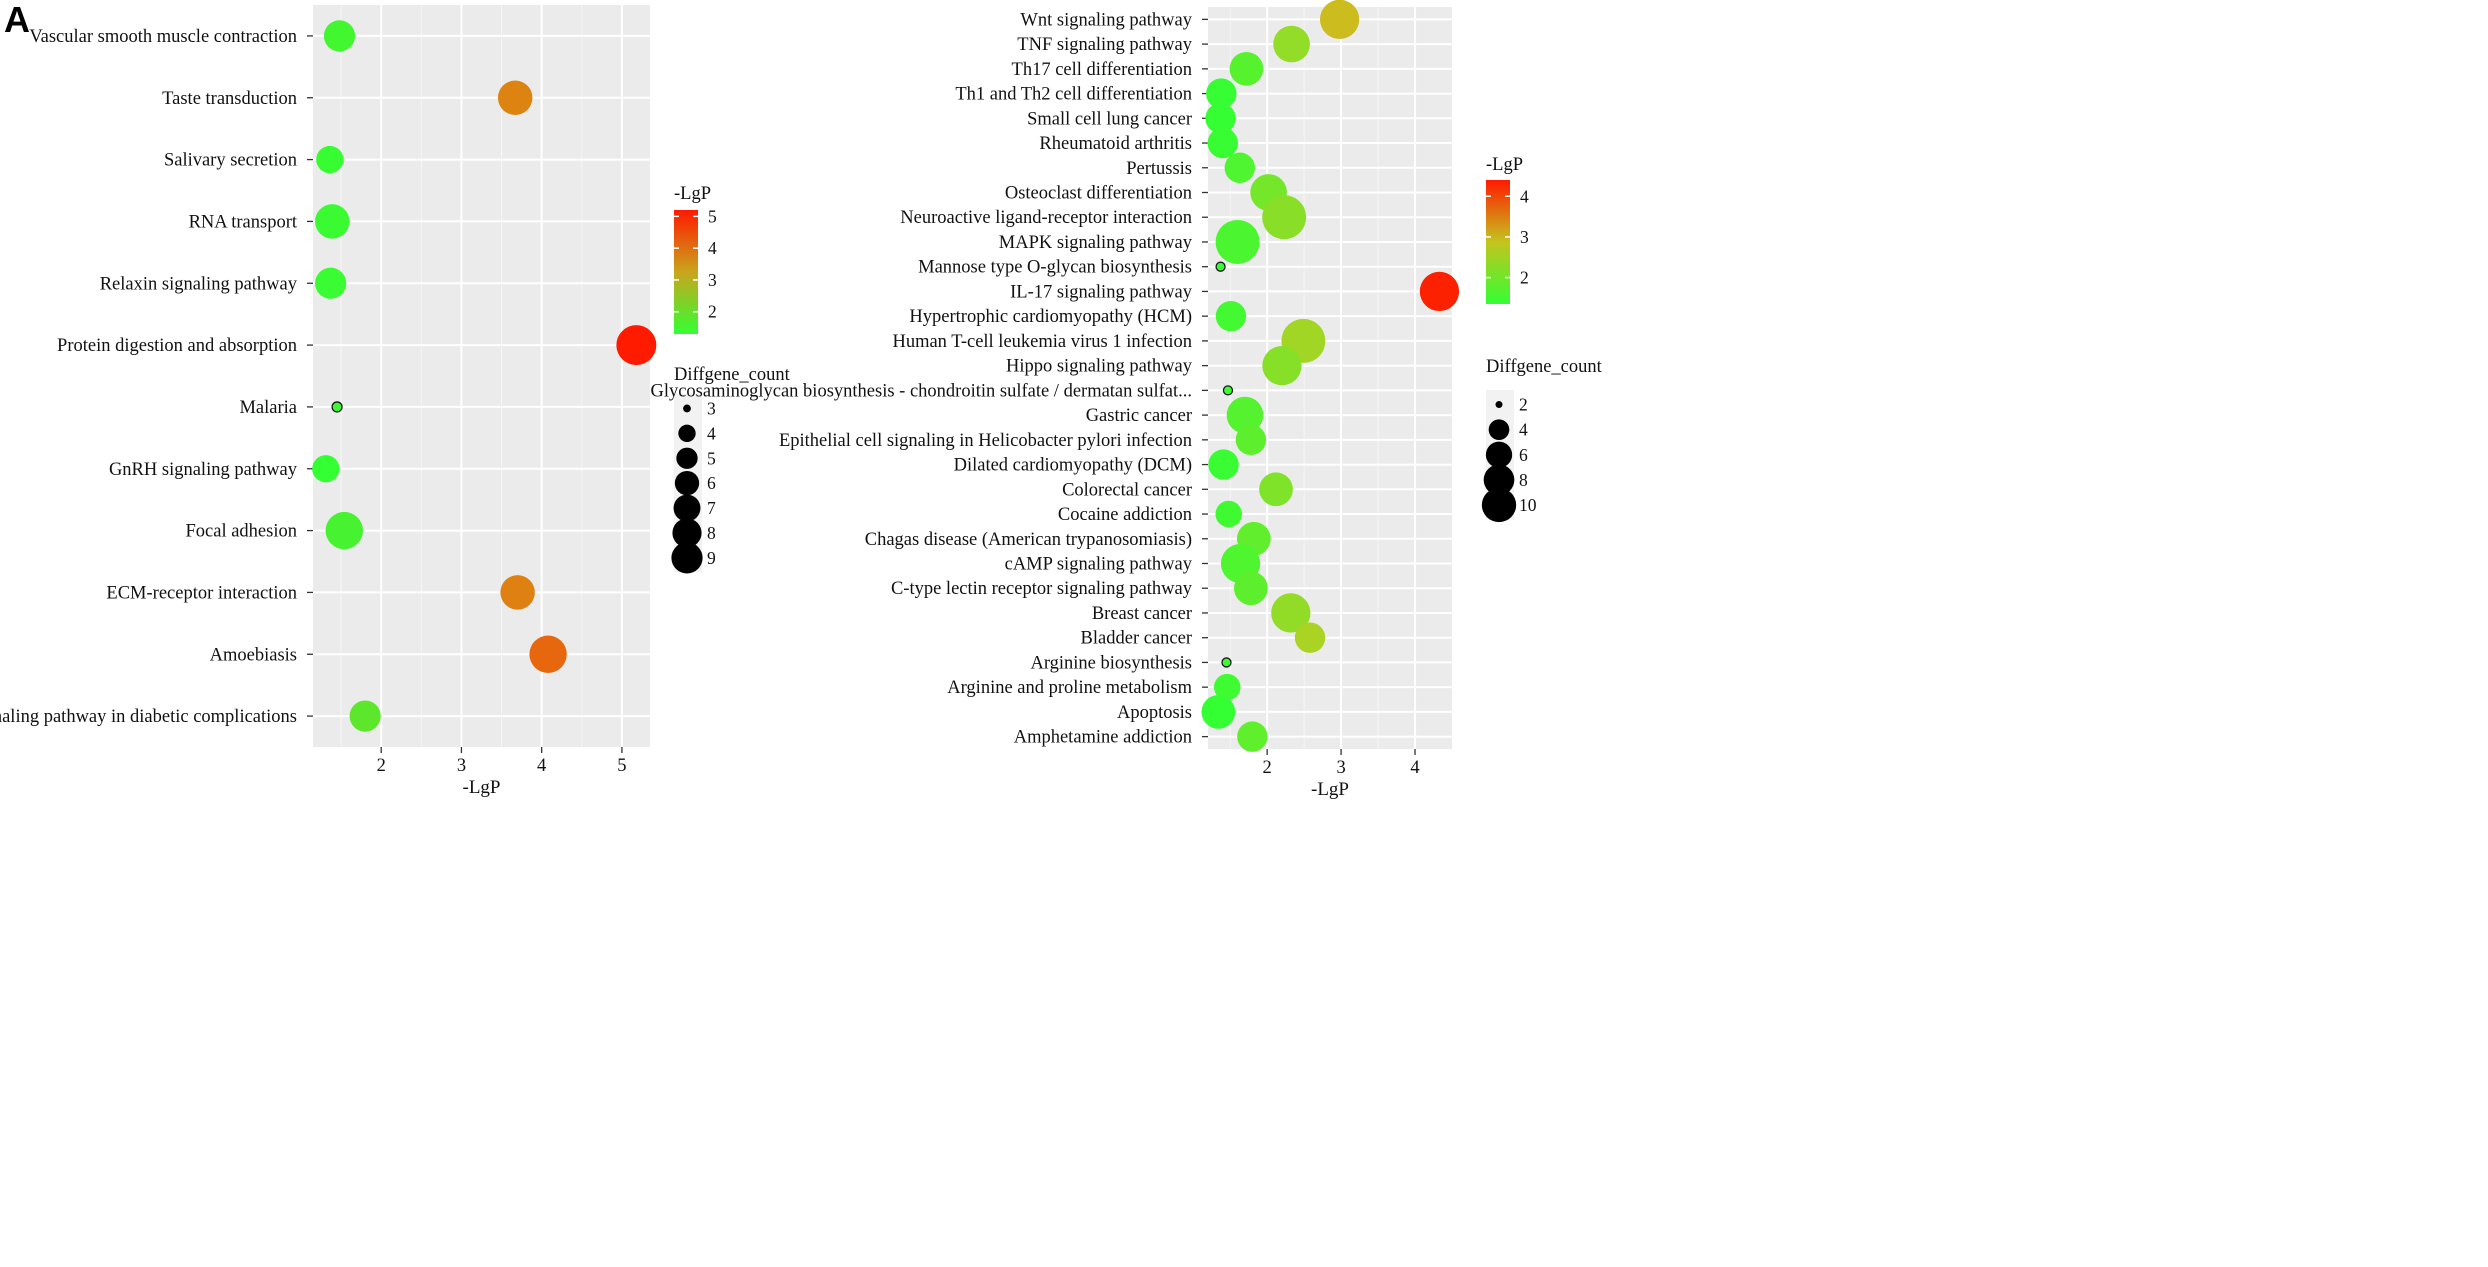  Describe the element at coordinates (1104, 45) in the screenshot. I see `y-tick-label-tnf-signaling-pathway: TNF signaling pathway` at that location.